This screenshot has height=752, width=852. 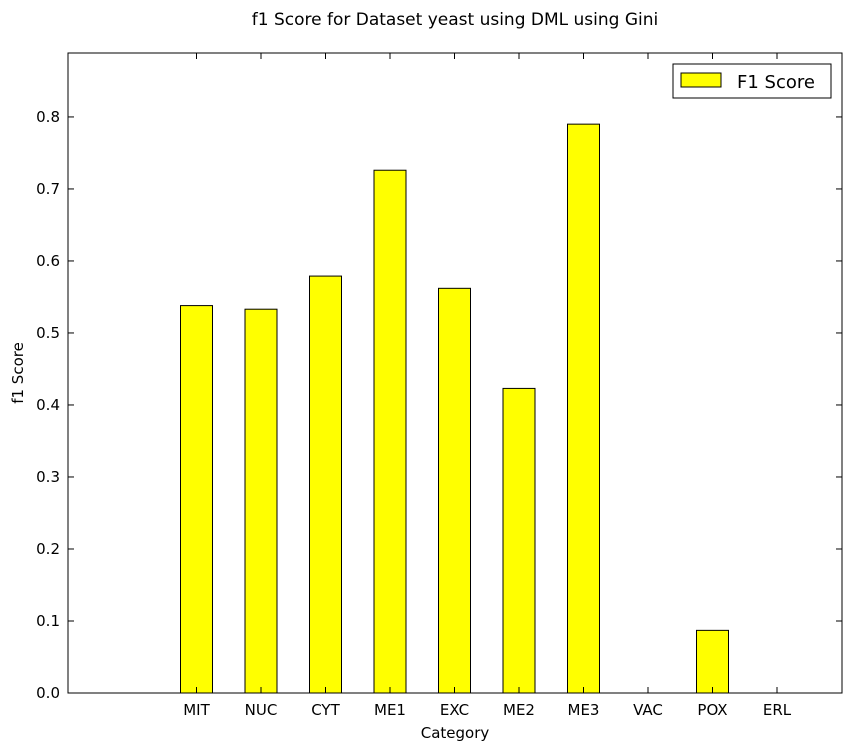 I want to click on x-tick-label-nuc: NUC, so click(x=261, y=710).